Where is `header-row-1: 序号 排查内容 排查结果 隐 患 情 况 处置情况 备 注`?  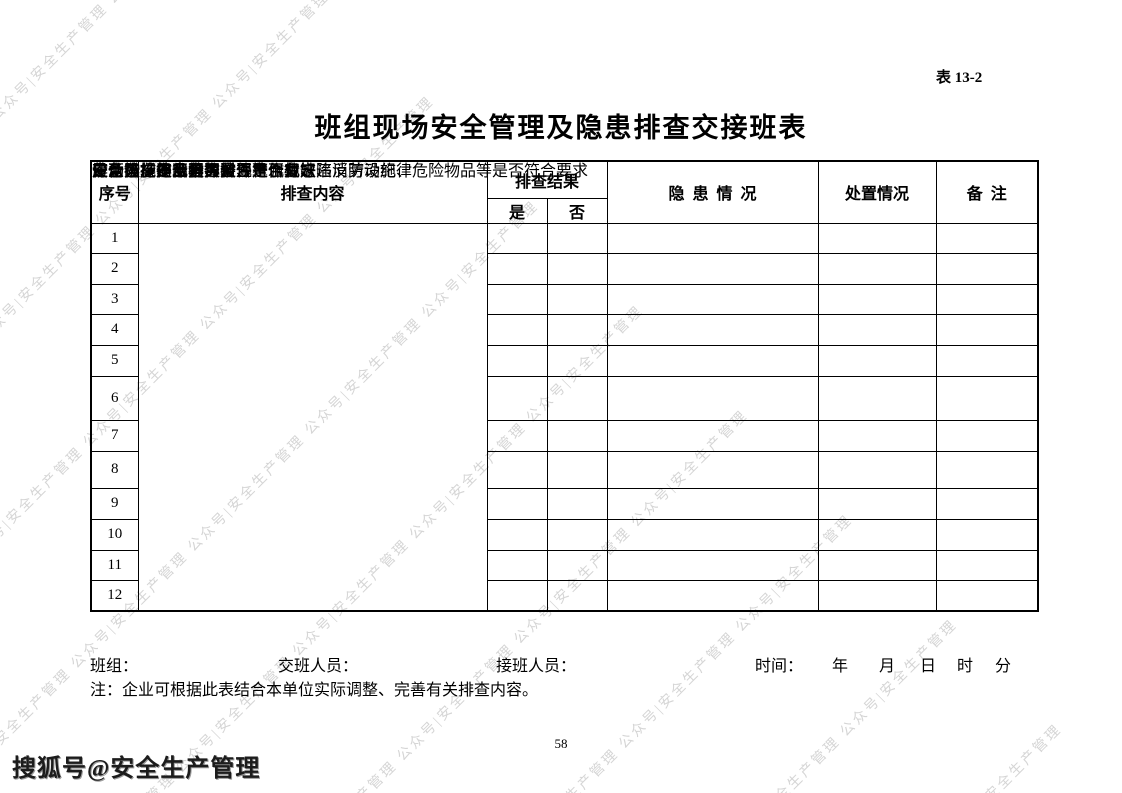 header-row-1: 序号 排查内容 排查结果 隐 患 情 况 处置情况 备 注 is located at coordinates (564, 192).